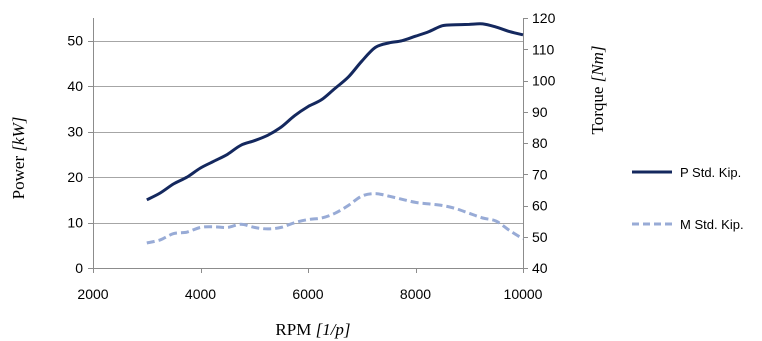  What do you see at coordinates (688, 198) in the screenshot?
I see `legend: P Std. Kip. M Std. Kip.` at bounding box center [688, 198].